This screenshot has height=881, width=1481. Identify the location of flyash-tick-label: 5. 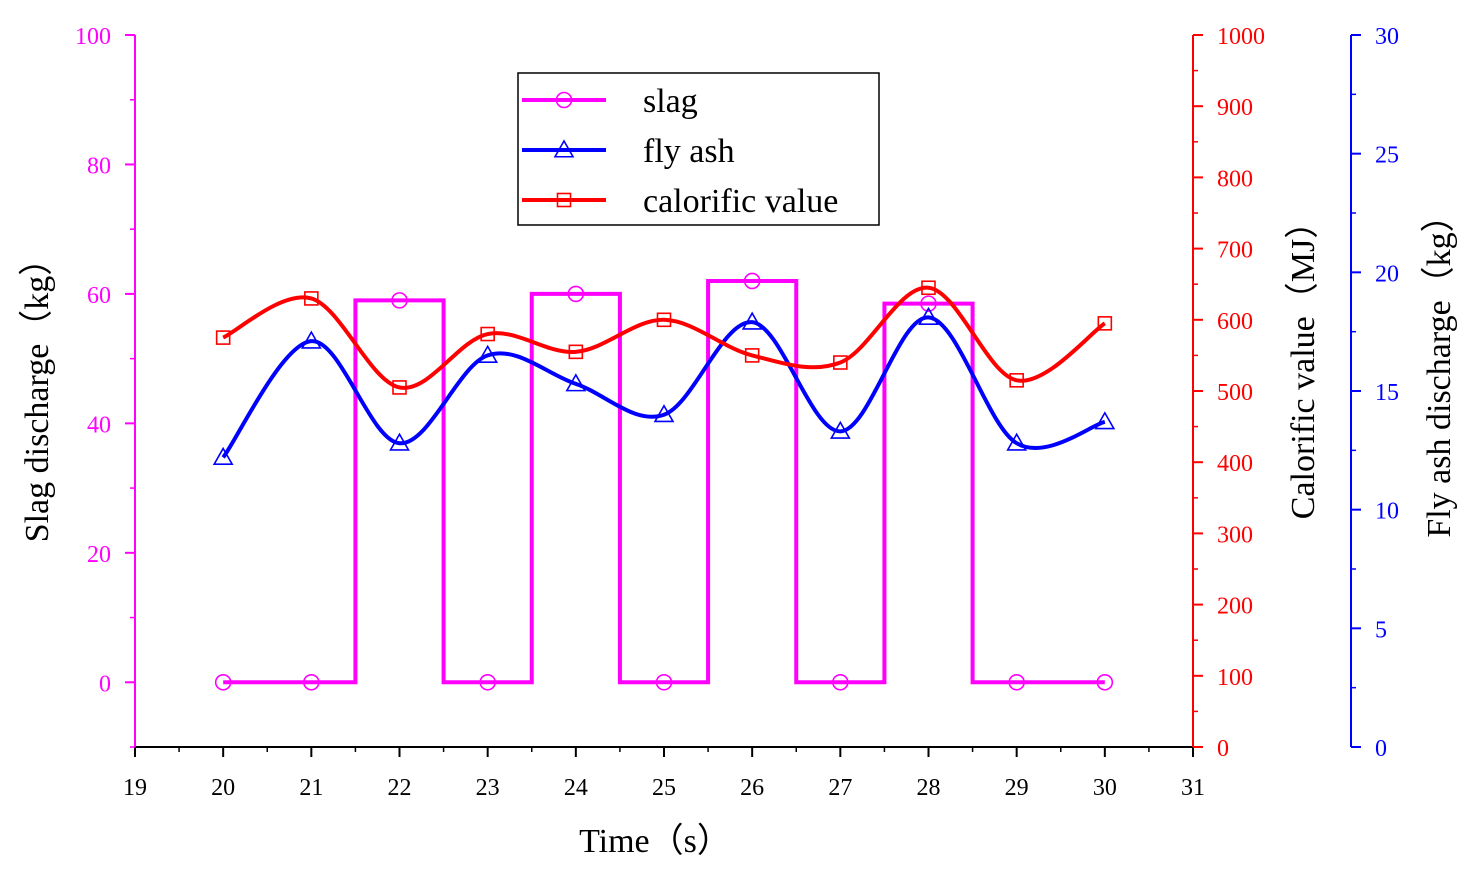
(1381, 630).